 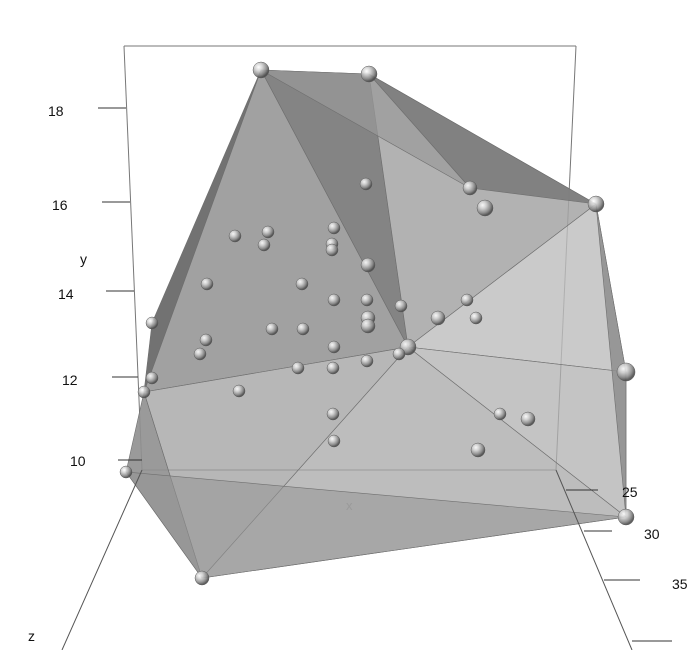 I want to click on y-tick-label: 18, so click(x=56, y=111).